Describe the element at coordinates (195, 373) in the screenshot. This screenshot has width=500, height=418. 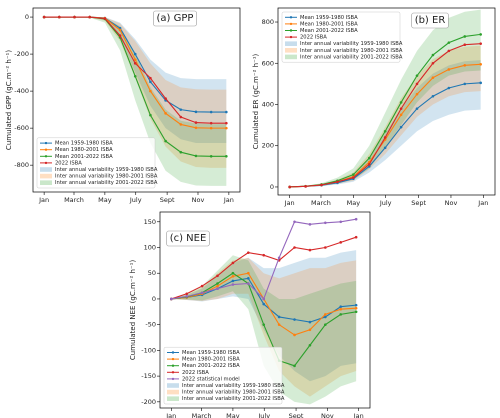
I see `legend-label: 2022 ISBA` at that location.